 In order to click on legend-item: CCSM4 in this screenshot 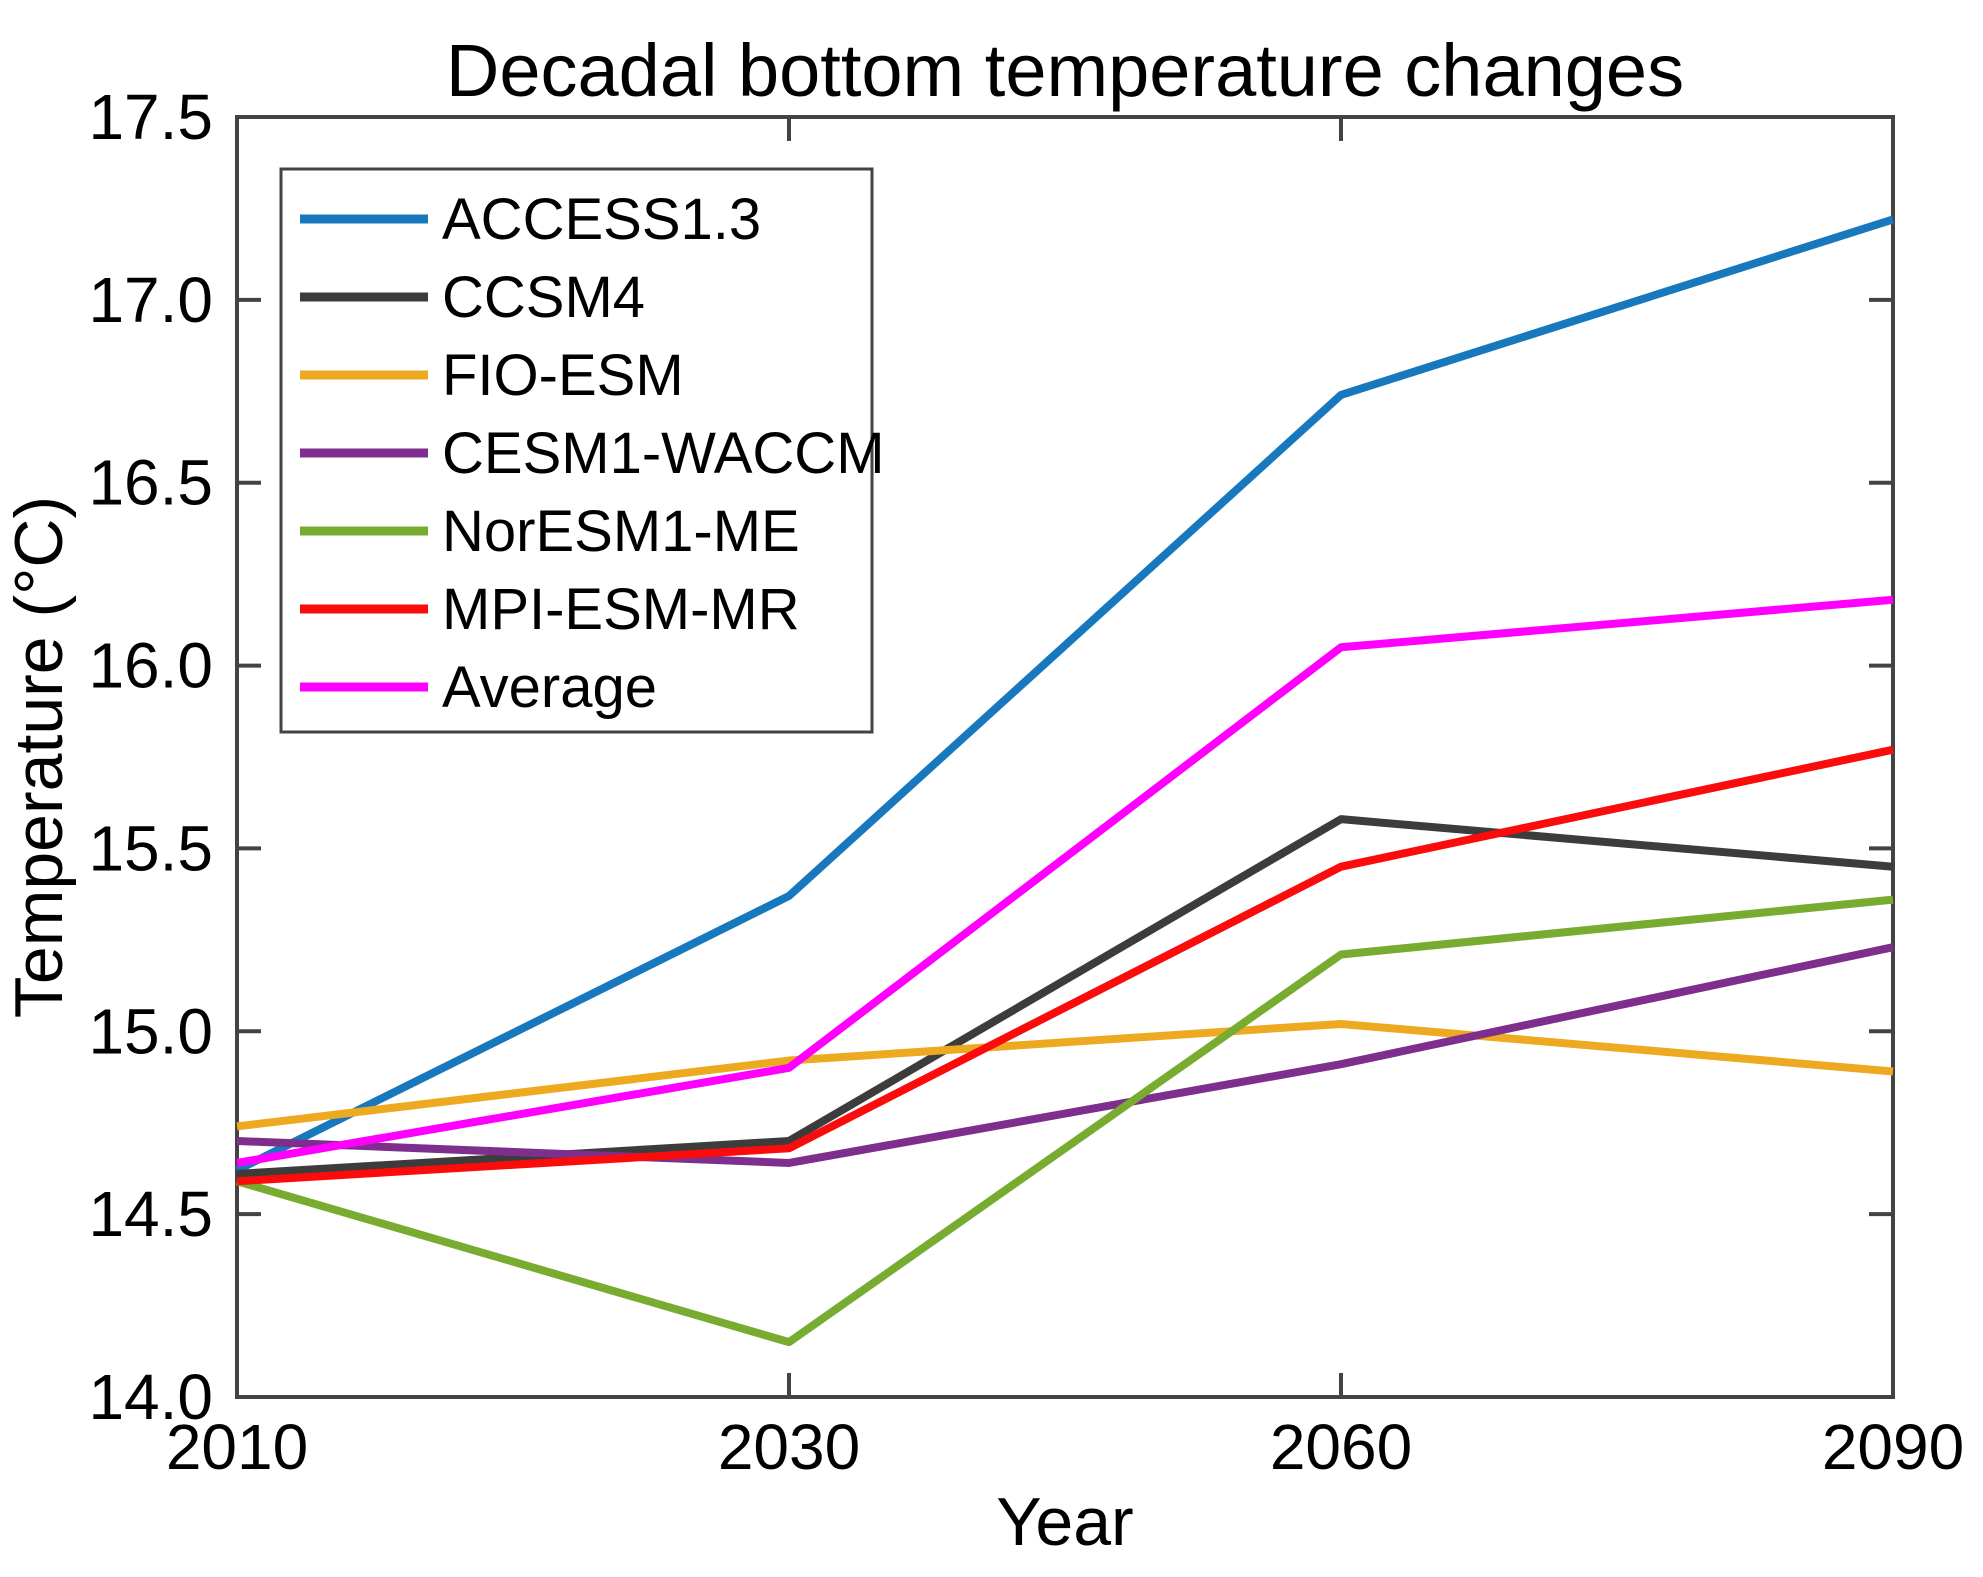, I will do `click(472, 297)`.